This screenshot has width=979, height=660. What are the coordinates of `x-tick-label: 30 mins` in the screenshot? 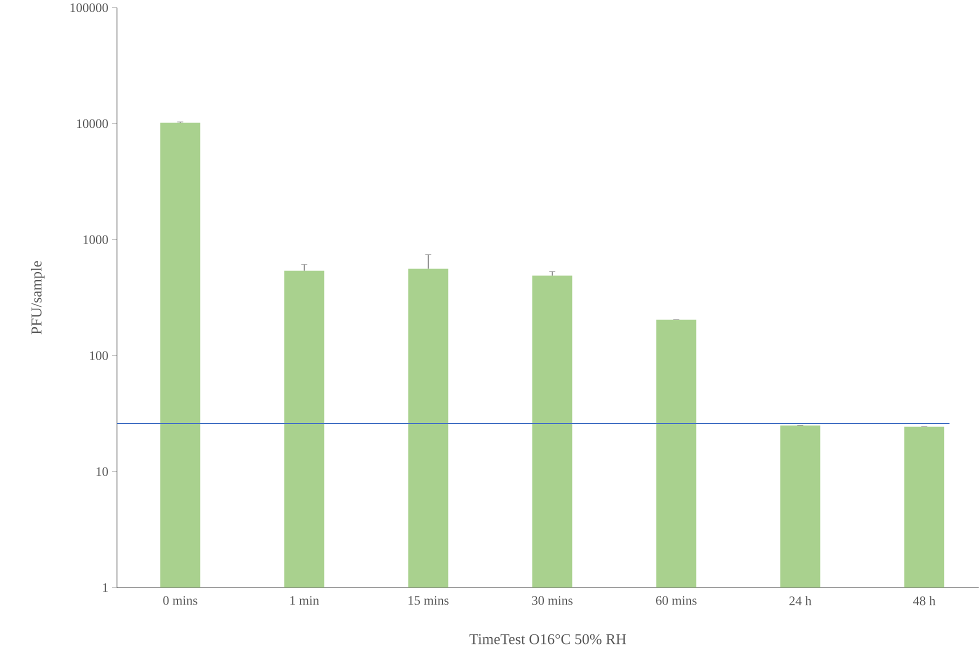 It's located at (552, 601).